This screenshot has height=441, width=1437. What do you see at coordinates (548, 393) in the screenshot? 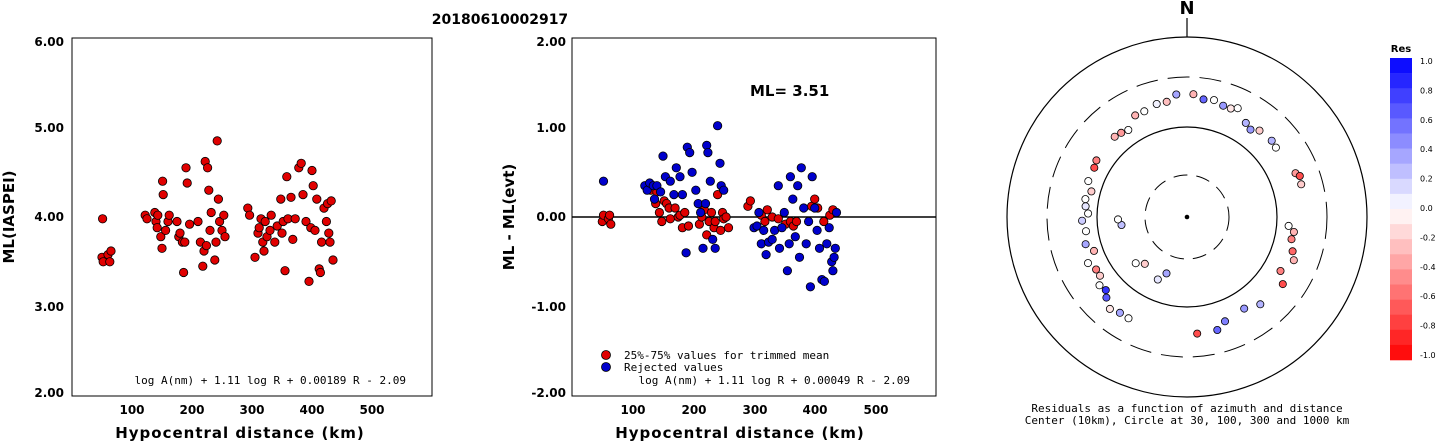
I see `middle-y-tick: -2.00` at bounding box center [548, 393].